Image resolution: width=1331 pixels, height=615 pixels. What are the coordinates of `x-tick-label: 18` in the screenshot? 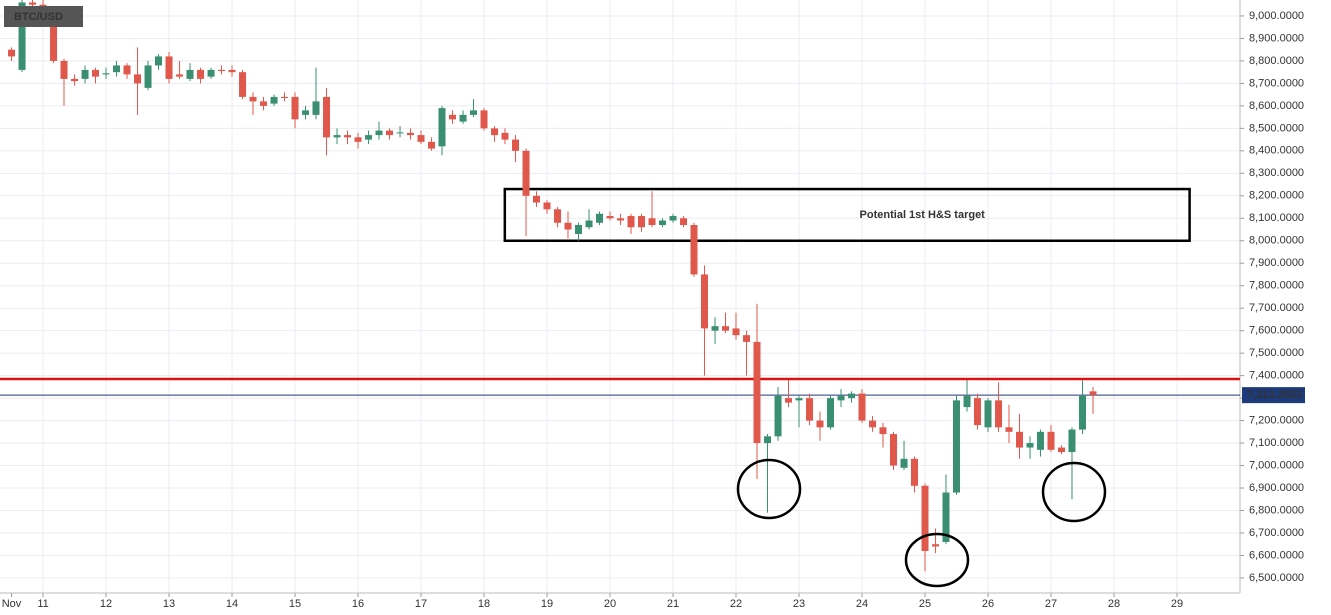 It's located at (484, 604).